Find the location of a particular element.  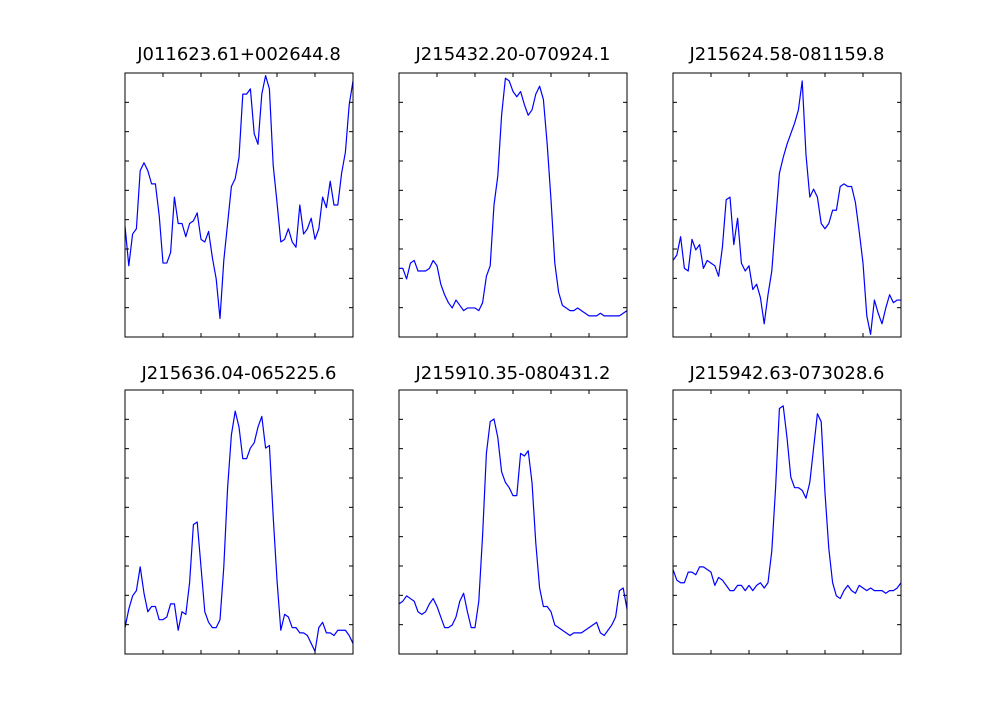

panel-4: J215636.04-065225.6 is located at coordinates (239, 509).